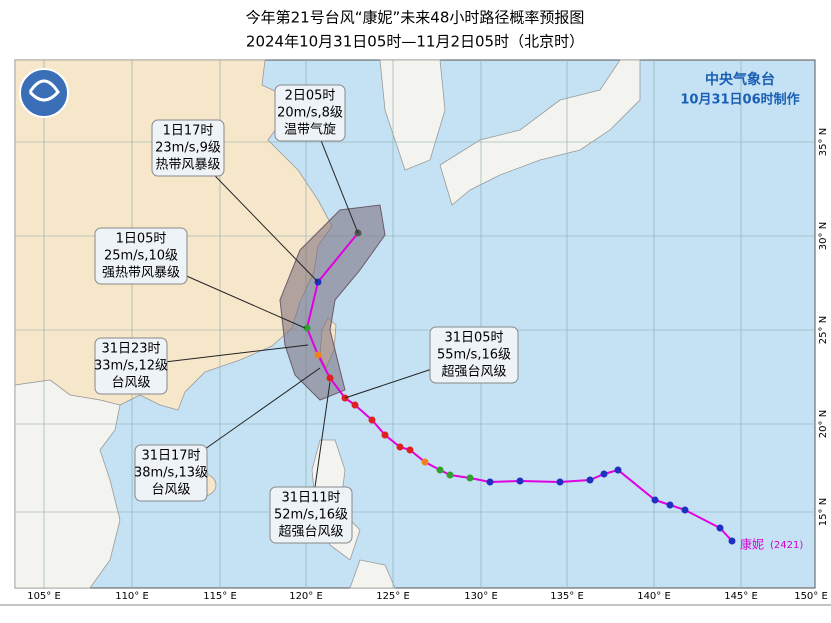 This screenshot has width=831, height=623. What do you see at coordinates (739, 100) in the screenshot?
I see `issued: 10月31日06时制作` at bounding box center [739, 100].